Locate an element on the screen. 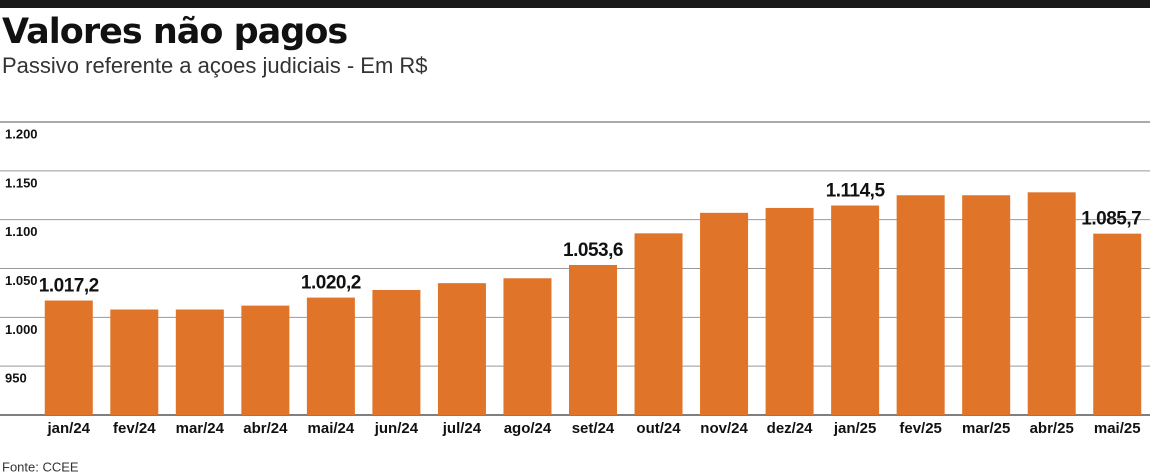 The width and height of the screenshot is (1150, 476). x-tick-label: mar/24 is located at coordinates (200, 428).